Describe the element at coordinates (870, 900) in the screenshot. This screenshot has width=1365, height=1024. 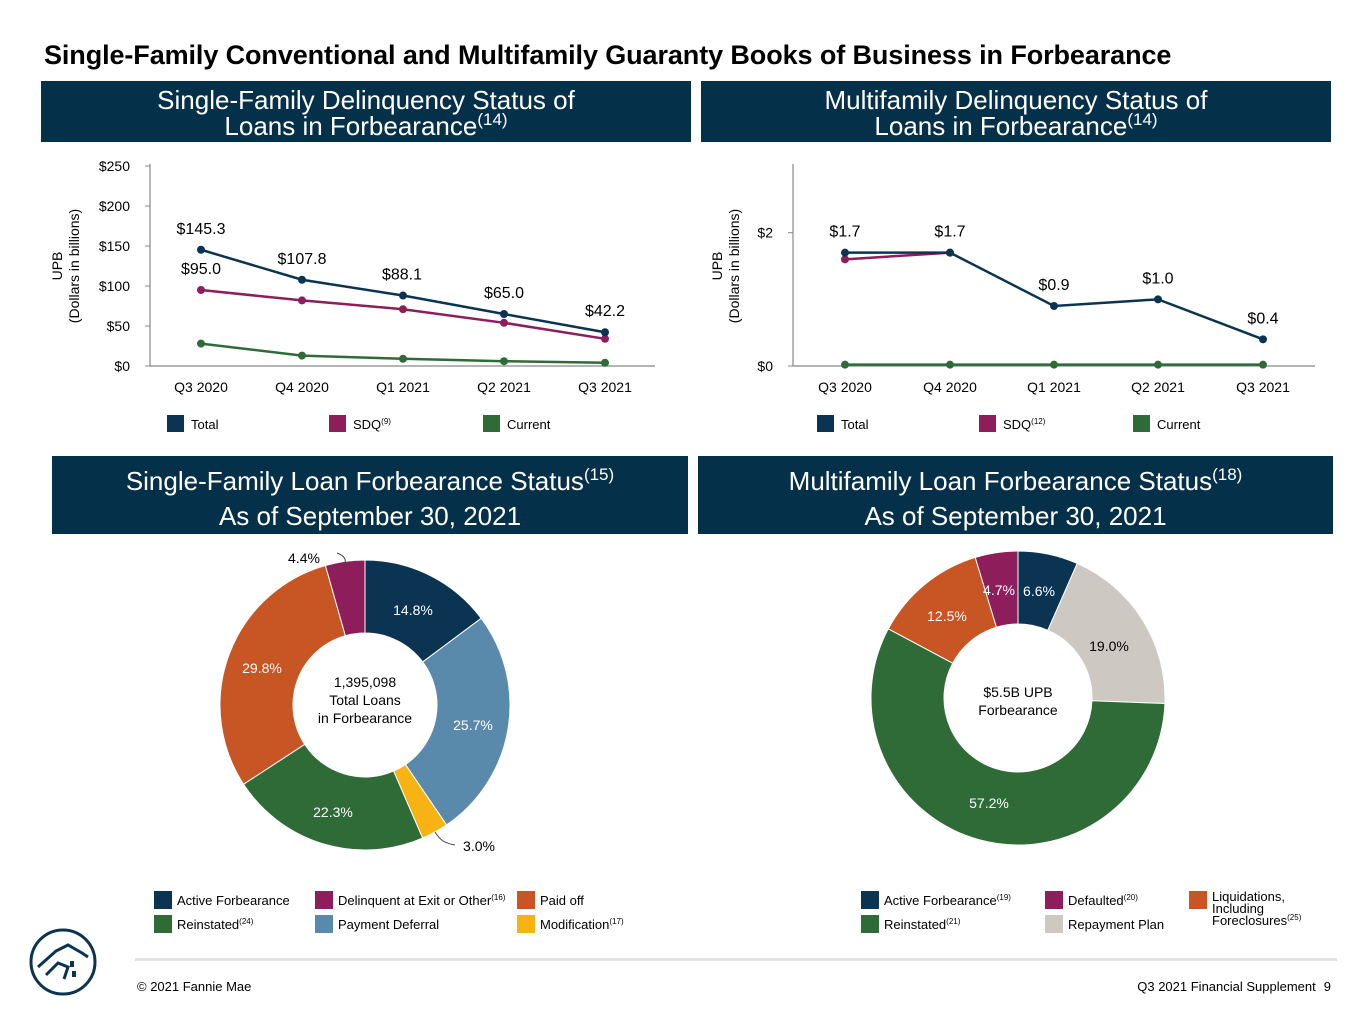
I see `mf_donut-legend-active-forbearance-swatch` at that location.